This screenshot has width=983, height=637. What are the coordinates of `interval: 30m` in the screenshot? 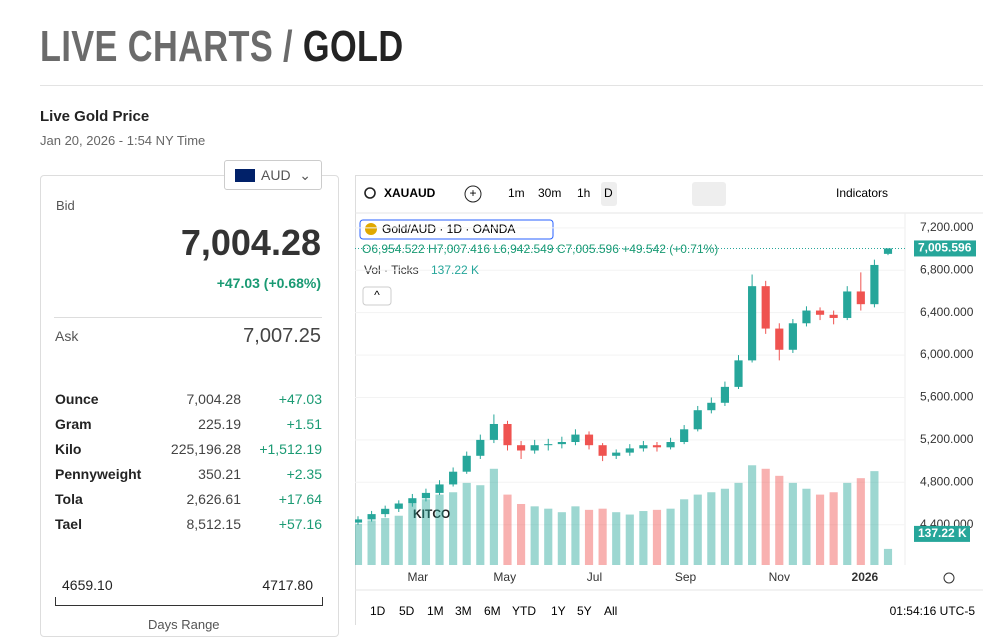 It's located at (549, 193).